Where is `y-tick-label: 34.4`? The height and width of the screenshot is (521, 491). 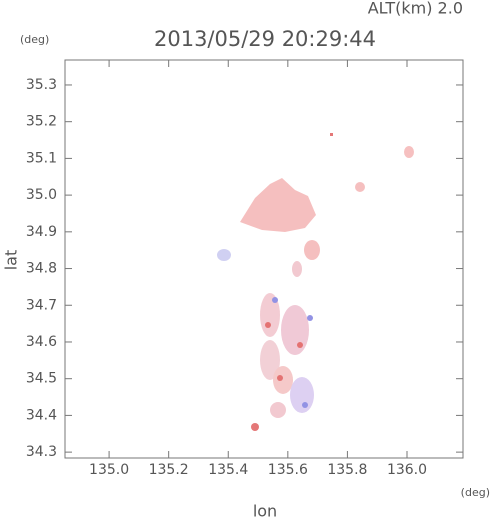 y-tick-label: 34.4 is located at coordinates (41, 415).